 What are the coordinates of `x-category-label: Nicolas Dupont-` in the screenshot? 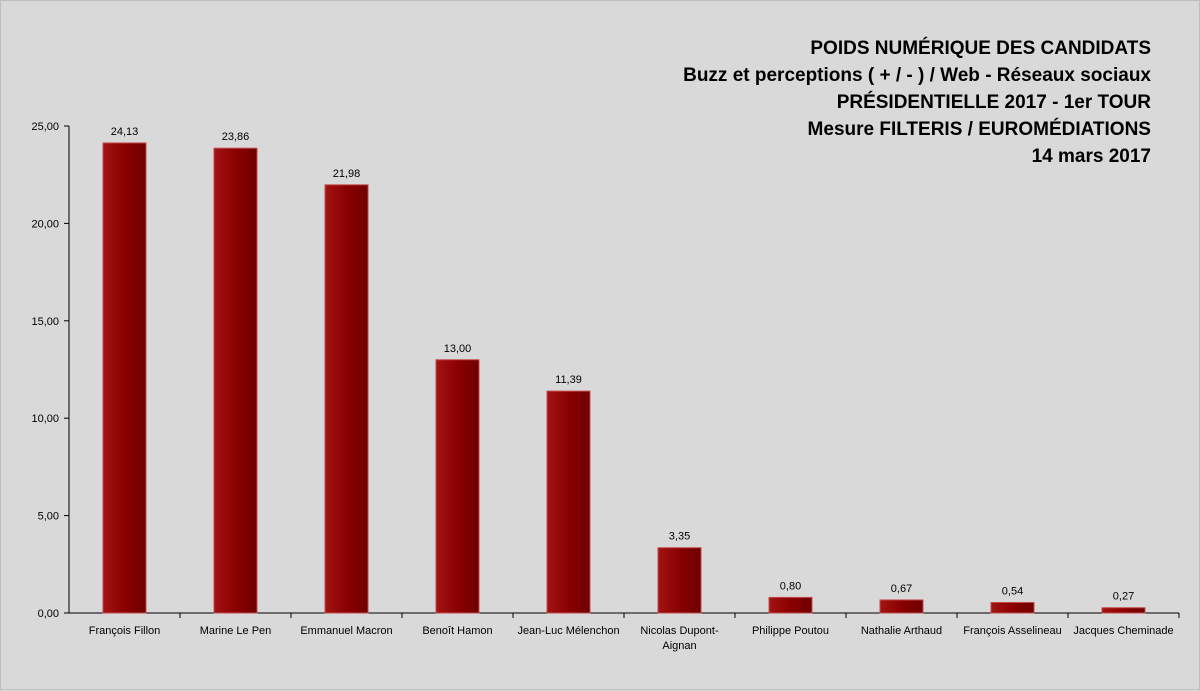 It's located at (679, 631).